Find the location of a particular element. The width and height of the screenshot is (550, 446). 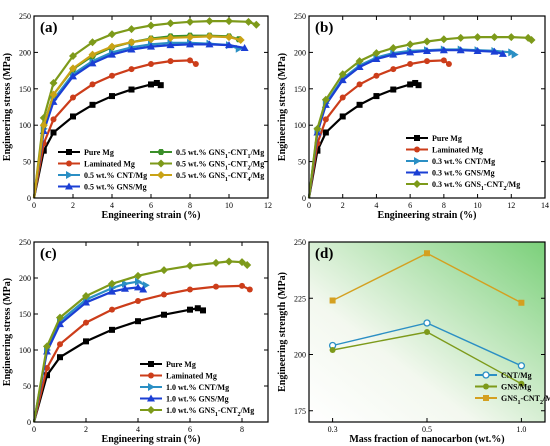

legend-label: 1.0 wt.% GNS/Mg is located at coordinates (197, 399).